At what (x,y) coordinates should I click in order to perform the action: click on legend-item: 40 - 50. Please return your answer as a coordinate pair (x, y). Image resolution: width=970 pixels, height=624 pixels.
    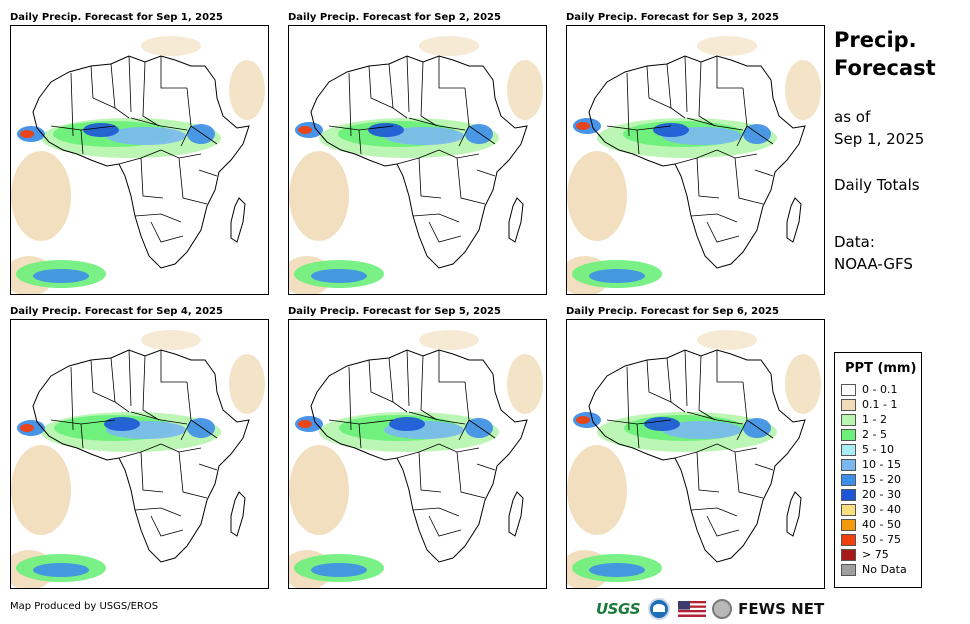
    Looking at the image, I should click on (881, 524).